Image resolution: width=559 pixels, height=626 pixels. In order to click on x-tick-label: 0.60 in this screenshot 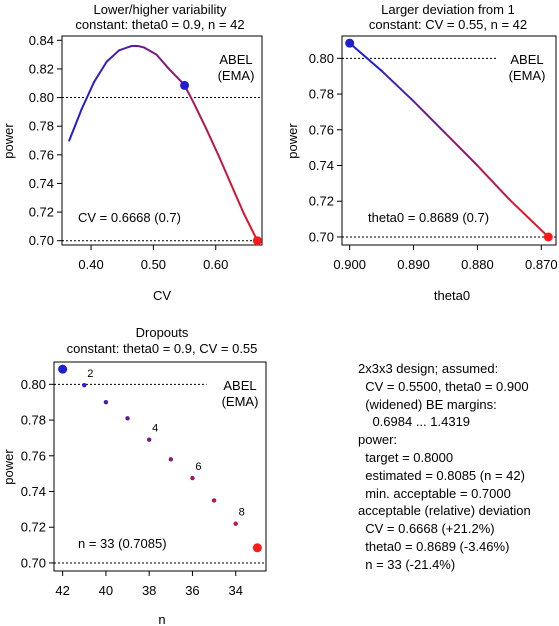, I will do `click(215, 264)`.